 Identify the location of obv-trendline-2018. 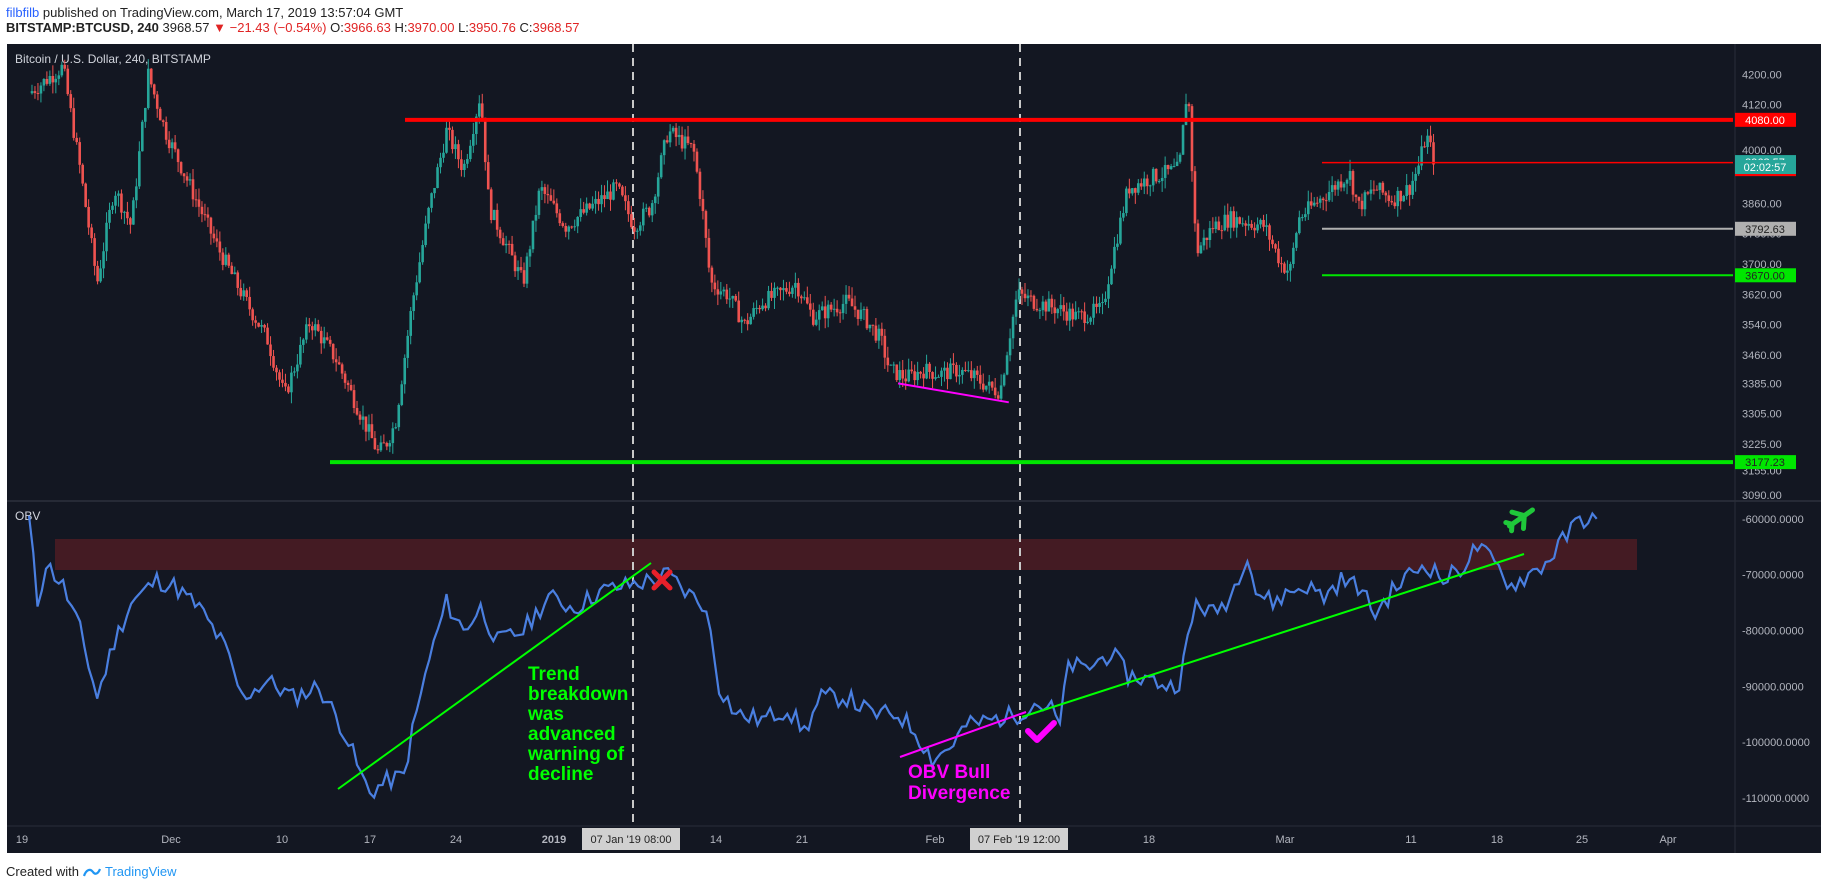
(494, 676).